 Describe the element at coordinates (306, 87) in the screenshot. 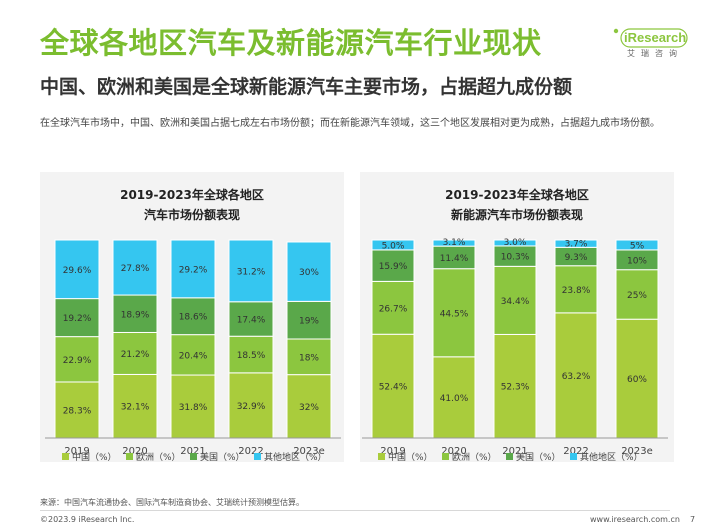

I see `page-subtitle: 中国、欧洲和美国是全球新能源汽车主要市场，占据超九成份额` at that location.